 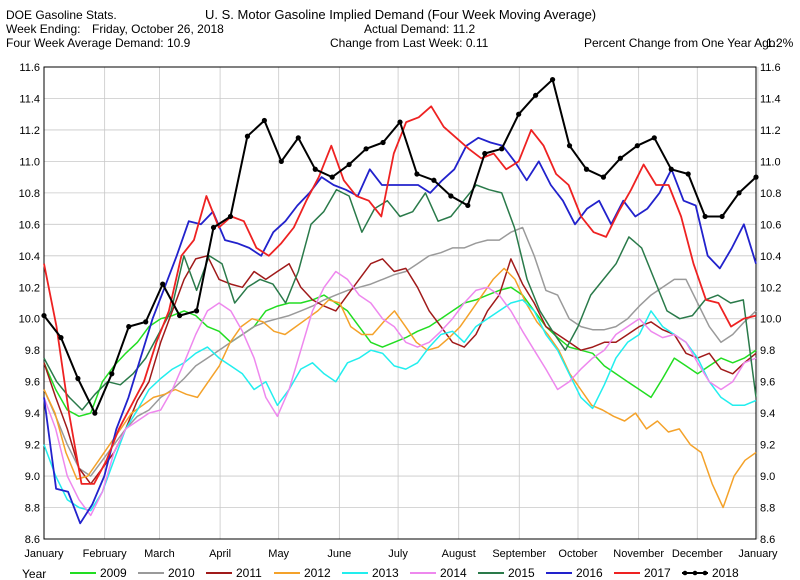 What do you see at coordinates (32, 509) in the screenshot?
I see `y-tick-label-left: 8.8` at bounding box center [32, 509].